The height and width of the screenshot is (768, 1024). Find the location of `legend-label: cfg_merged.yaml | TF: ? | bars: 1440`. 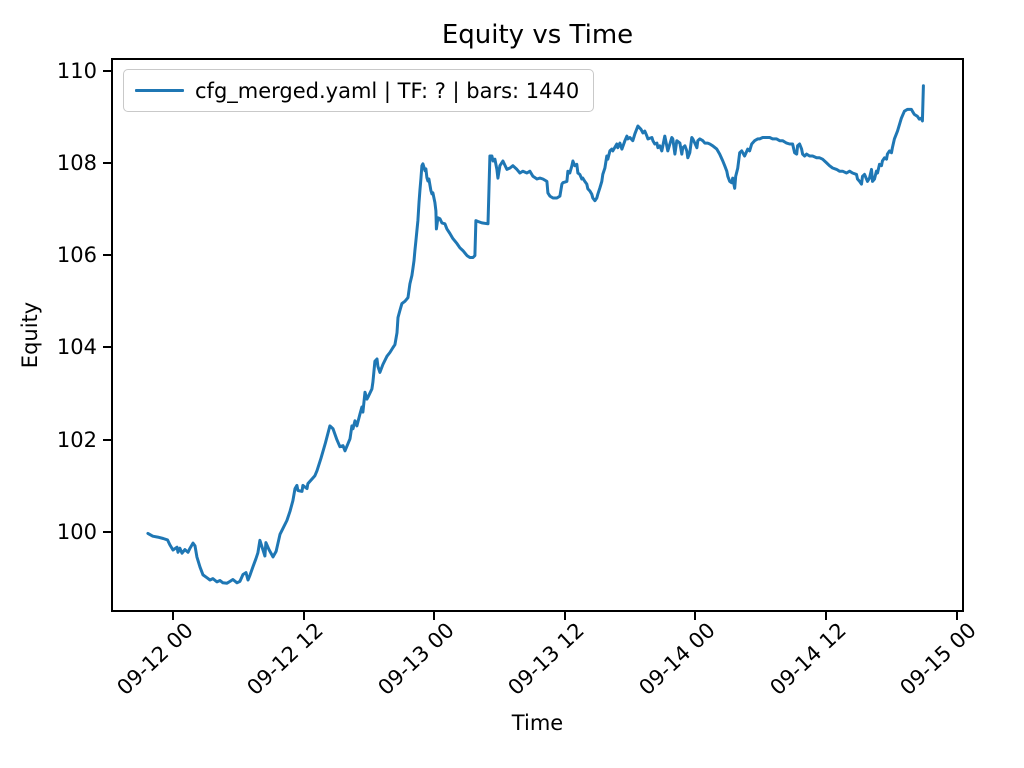

legend-label: cfg_merged.yaml | TF: ? | bars: 1440 is located at coordinates (387, 90).